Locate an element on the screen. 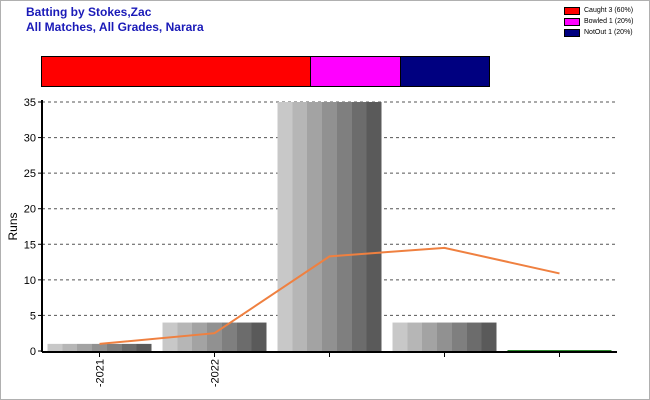  y-tick-label-10: 10 is located at coordinates (30, 281).